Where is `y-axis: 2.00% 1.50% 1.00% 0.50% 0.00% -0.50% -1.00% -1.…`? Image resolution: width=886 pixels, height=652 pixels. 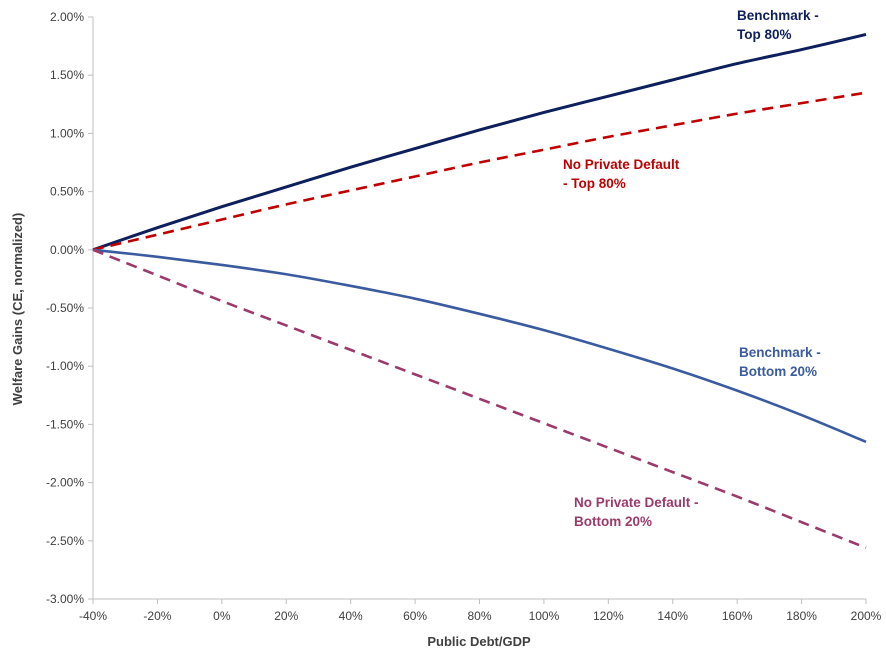 y-axis: 2.00% 1.50% 1.00% 0.50% 0.00% -0.50% -1.00% -1.… is located at coordinates (70, 308).